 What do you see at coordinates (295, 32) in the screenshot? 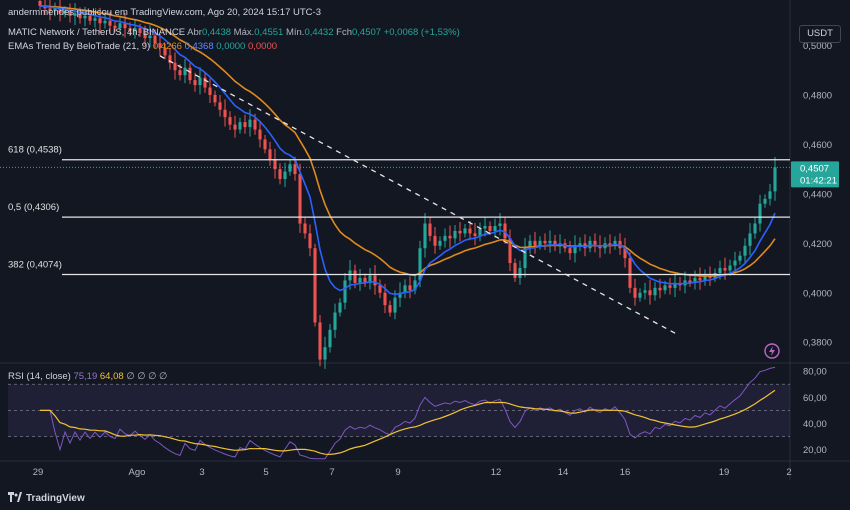
I see `low-label: Mín.` at bounding box center [295, 32].